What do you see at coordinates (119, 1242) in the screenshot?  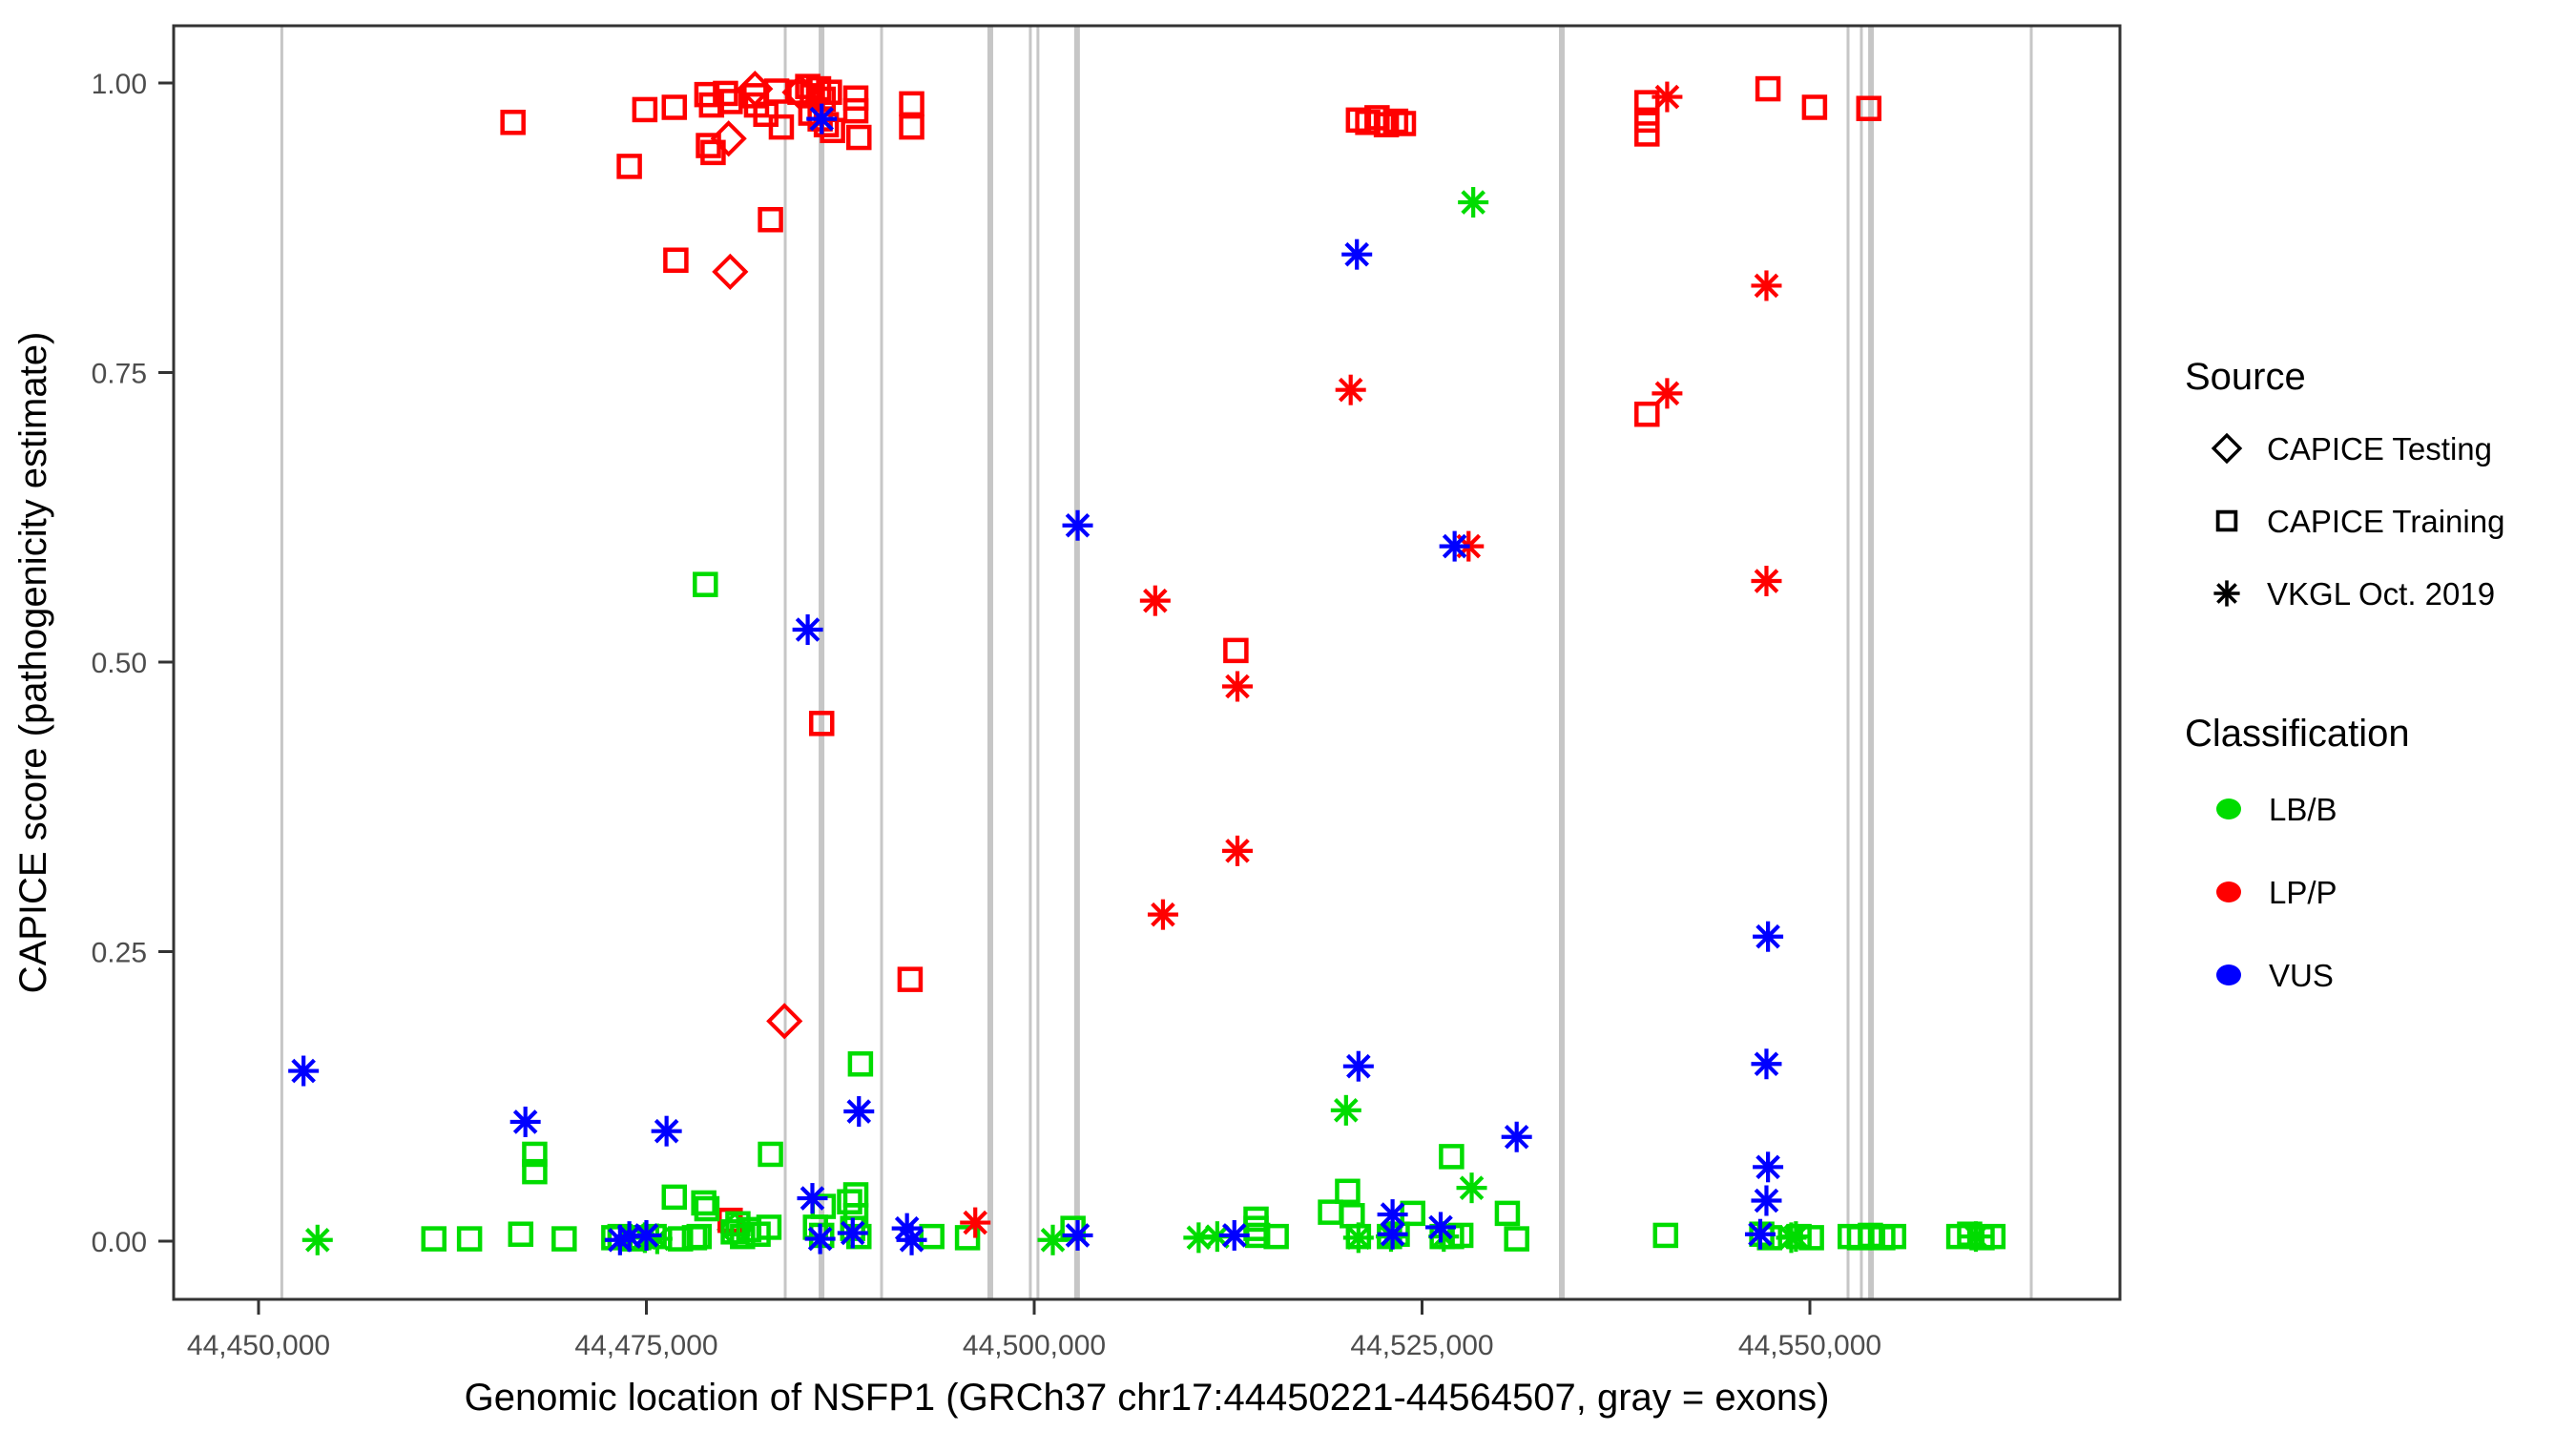 I see `y-tick-label: 0.00` at bounding box center [119, 1242].